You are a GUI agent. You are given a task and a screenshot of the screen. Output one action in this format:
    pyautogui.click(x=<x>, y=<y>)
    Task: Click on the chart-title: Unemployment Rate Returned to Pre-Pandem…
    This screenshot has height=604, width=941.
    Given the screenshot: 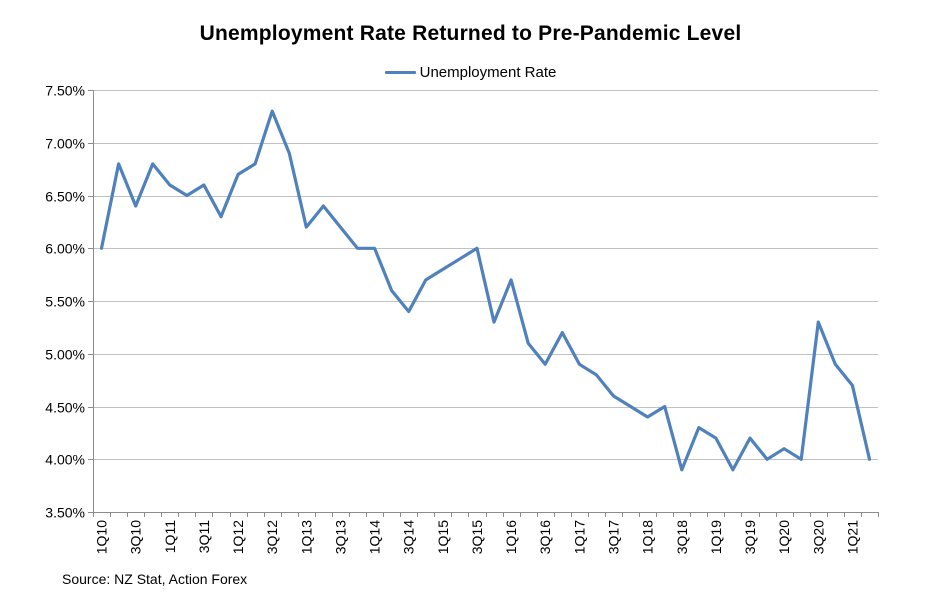 What is the action you would take?
    pyautogui.click(x=470, y=33)
    